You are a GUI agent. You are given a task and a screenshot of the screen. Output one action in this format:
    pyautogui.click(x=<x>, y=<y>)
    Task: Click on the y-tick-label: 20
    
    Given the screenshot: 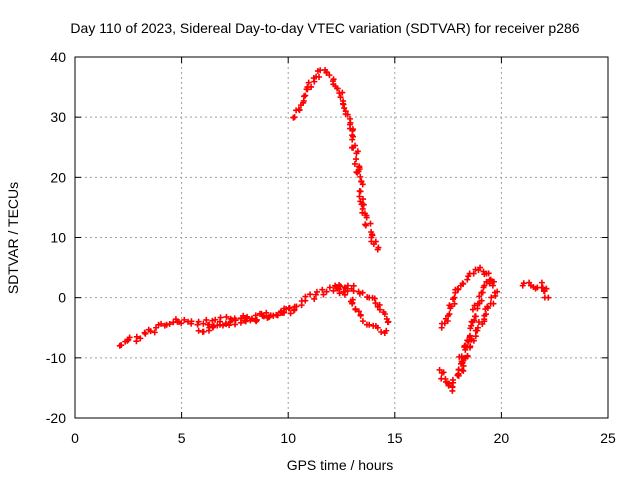 What is the action you would take?
    pyautogui.click(x=58, y=177)
    